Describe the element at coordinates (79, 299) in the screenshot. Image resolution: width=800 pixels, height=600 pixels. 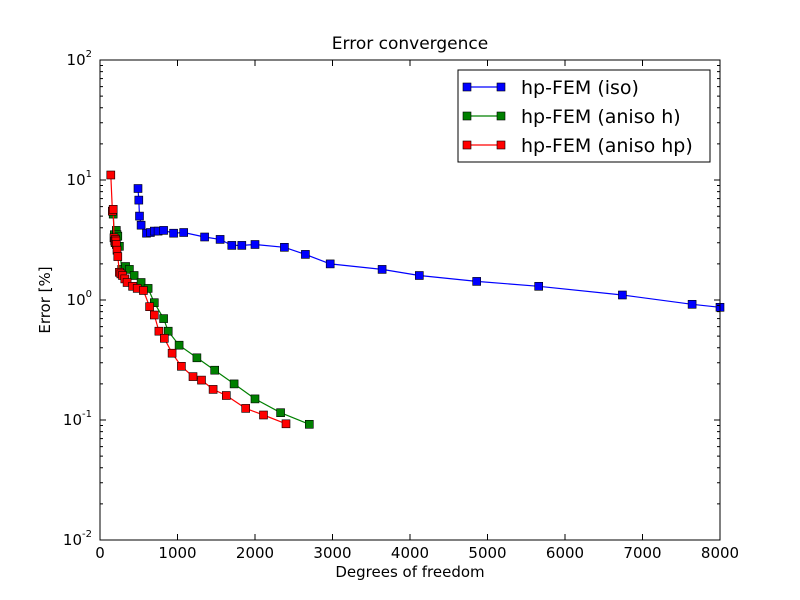
I see `y-tick-label: 10⁰` at that location.